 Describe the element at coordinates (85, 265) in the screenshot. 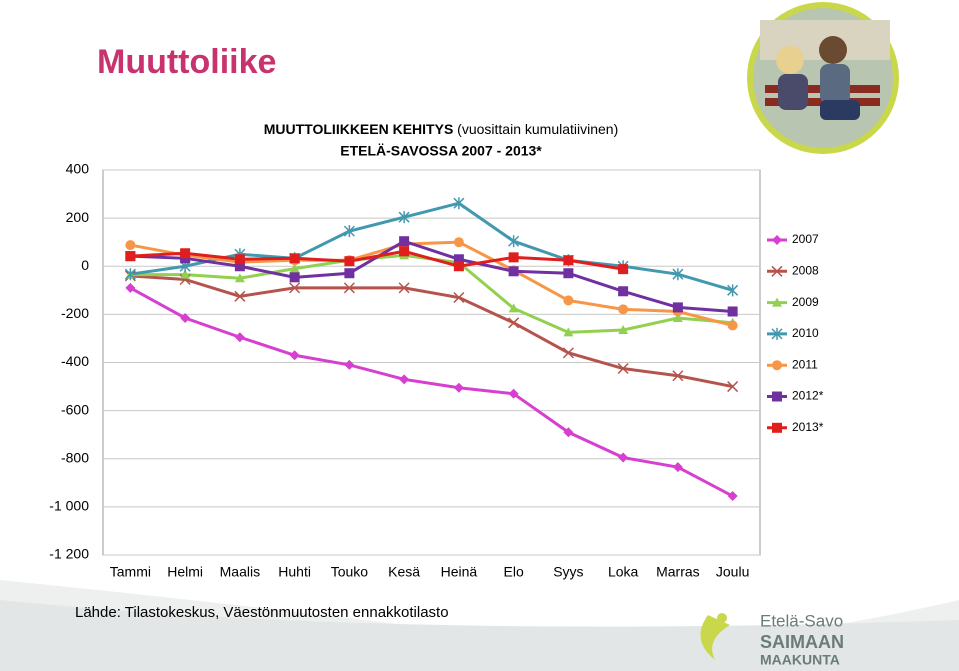

I see `y-tick-label: 0` at that location.